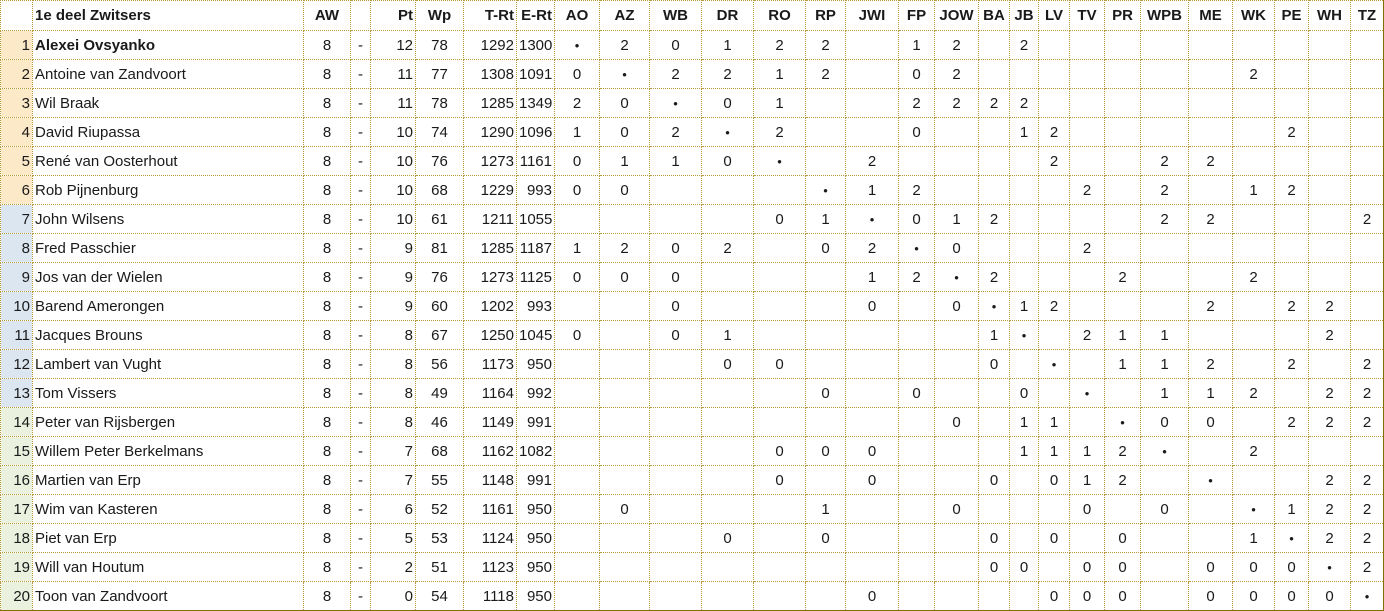 The width and height of the screenshot is (1384, 611). I want to click on wp-cell: 54, so click(439, 596).